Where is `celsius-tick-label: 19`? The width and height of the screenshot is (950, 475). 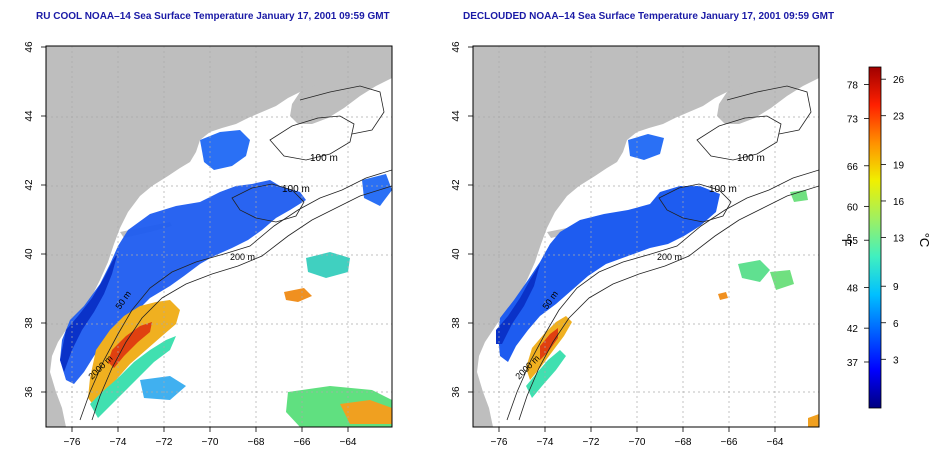
celsius-tick-label: 19 is located at coordinates (899, 165).